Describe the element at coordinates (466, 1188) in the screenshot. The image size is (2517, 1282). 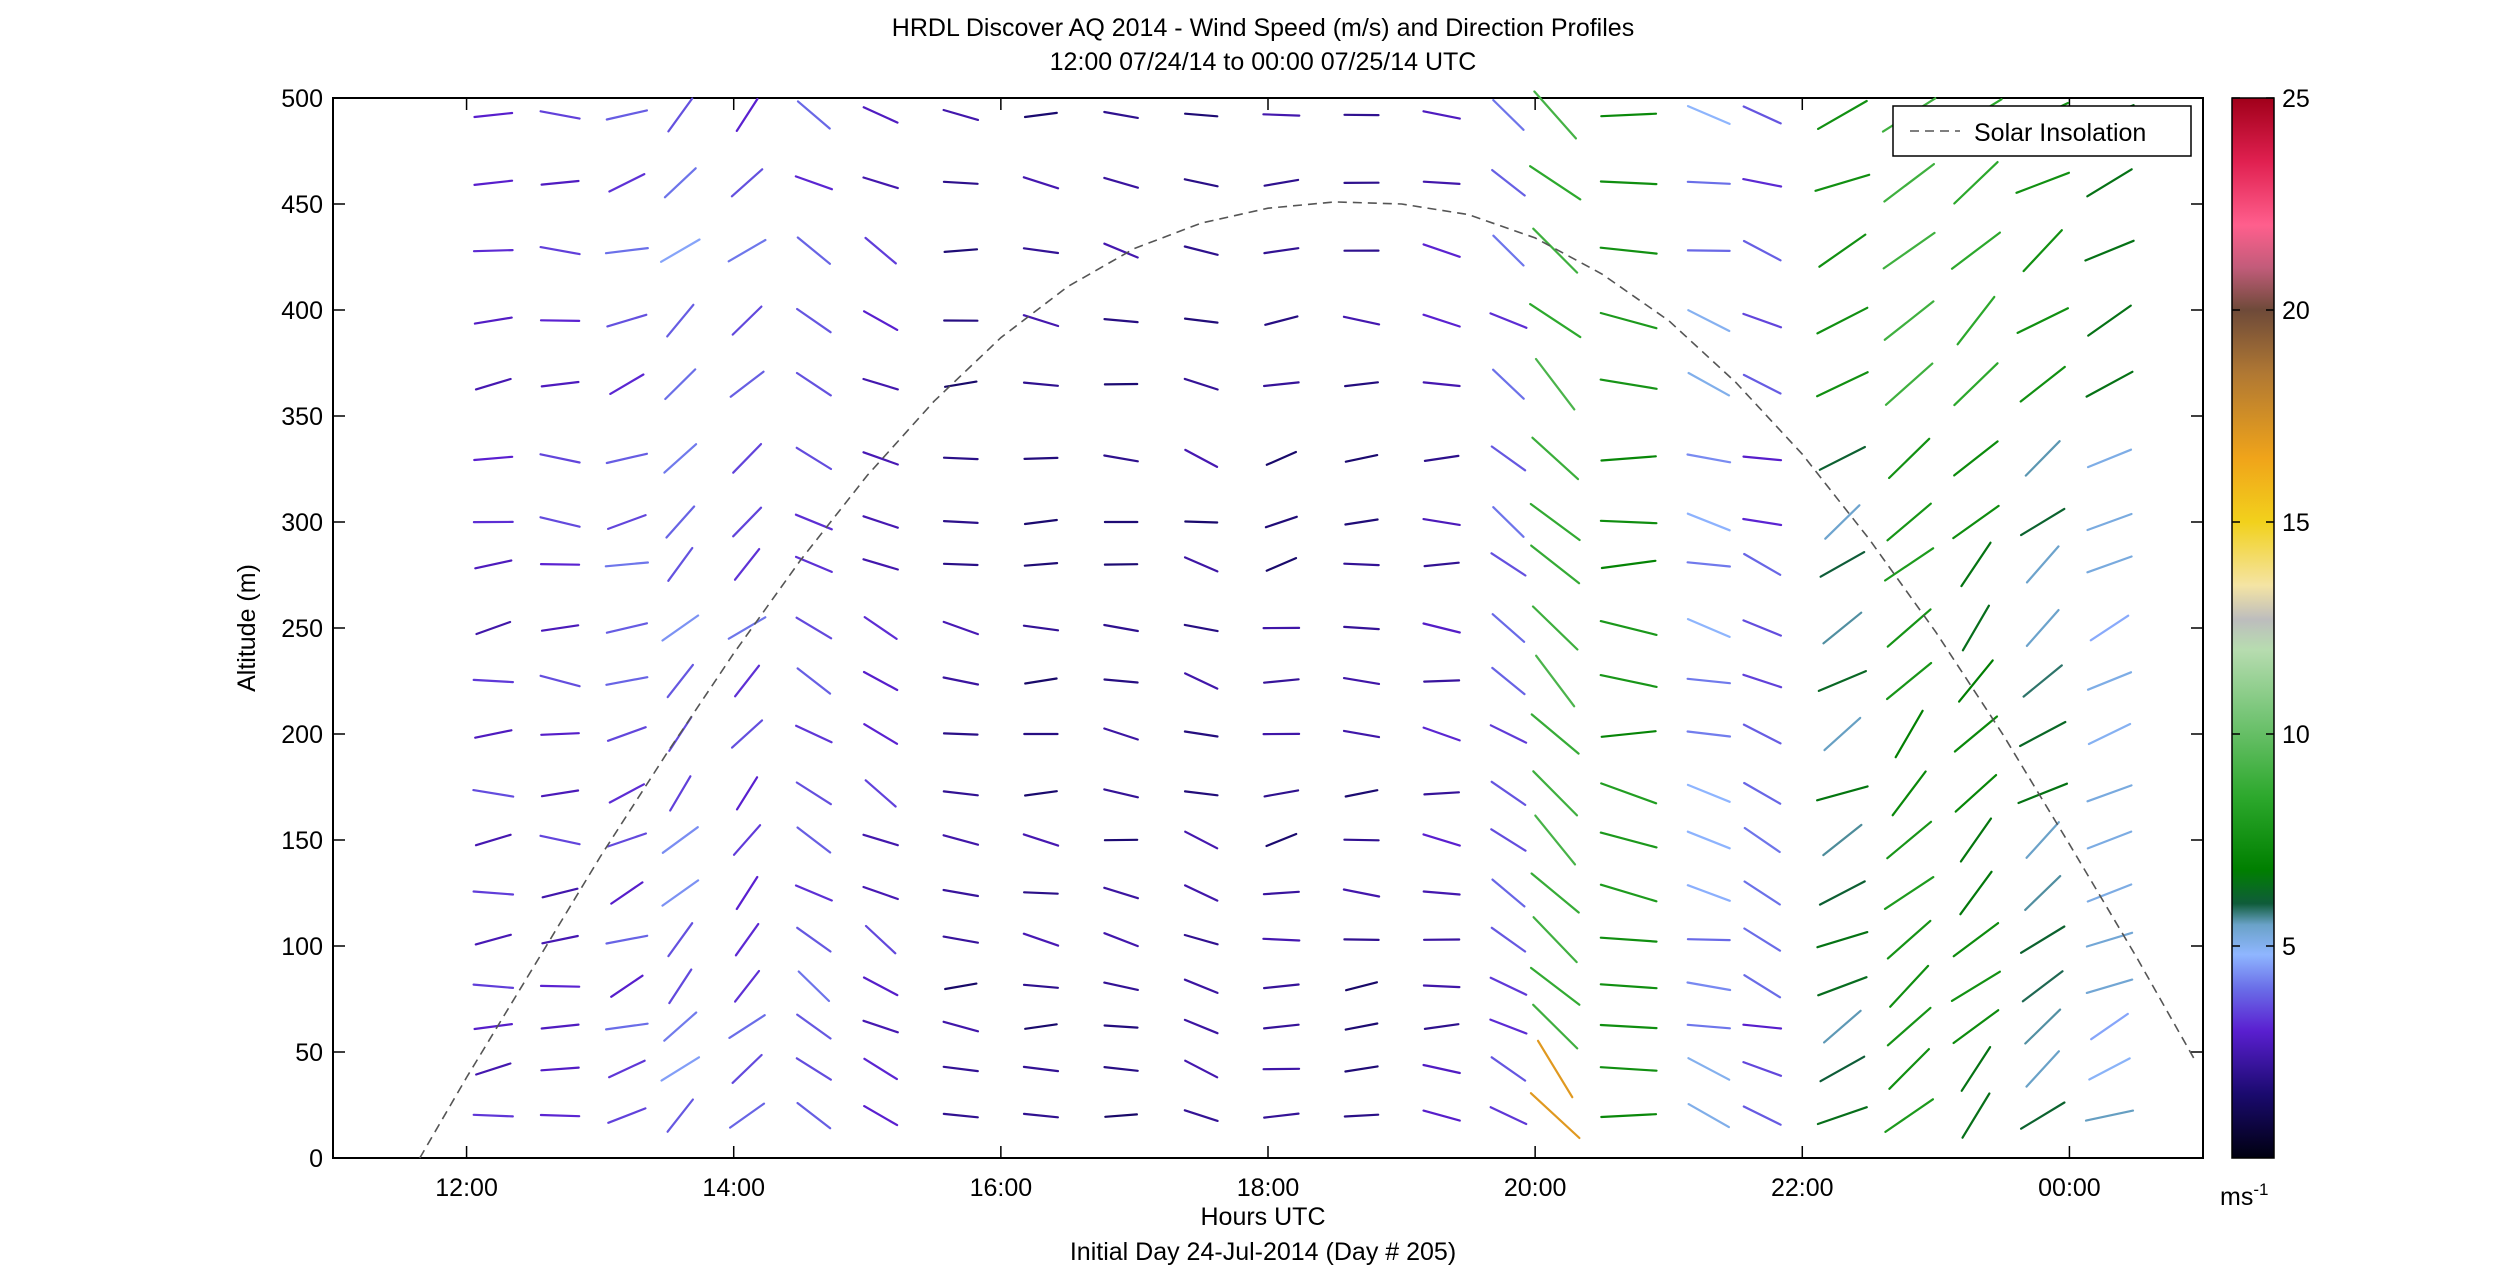
I see `x-tick-label: 12:00` at that location.